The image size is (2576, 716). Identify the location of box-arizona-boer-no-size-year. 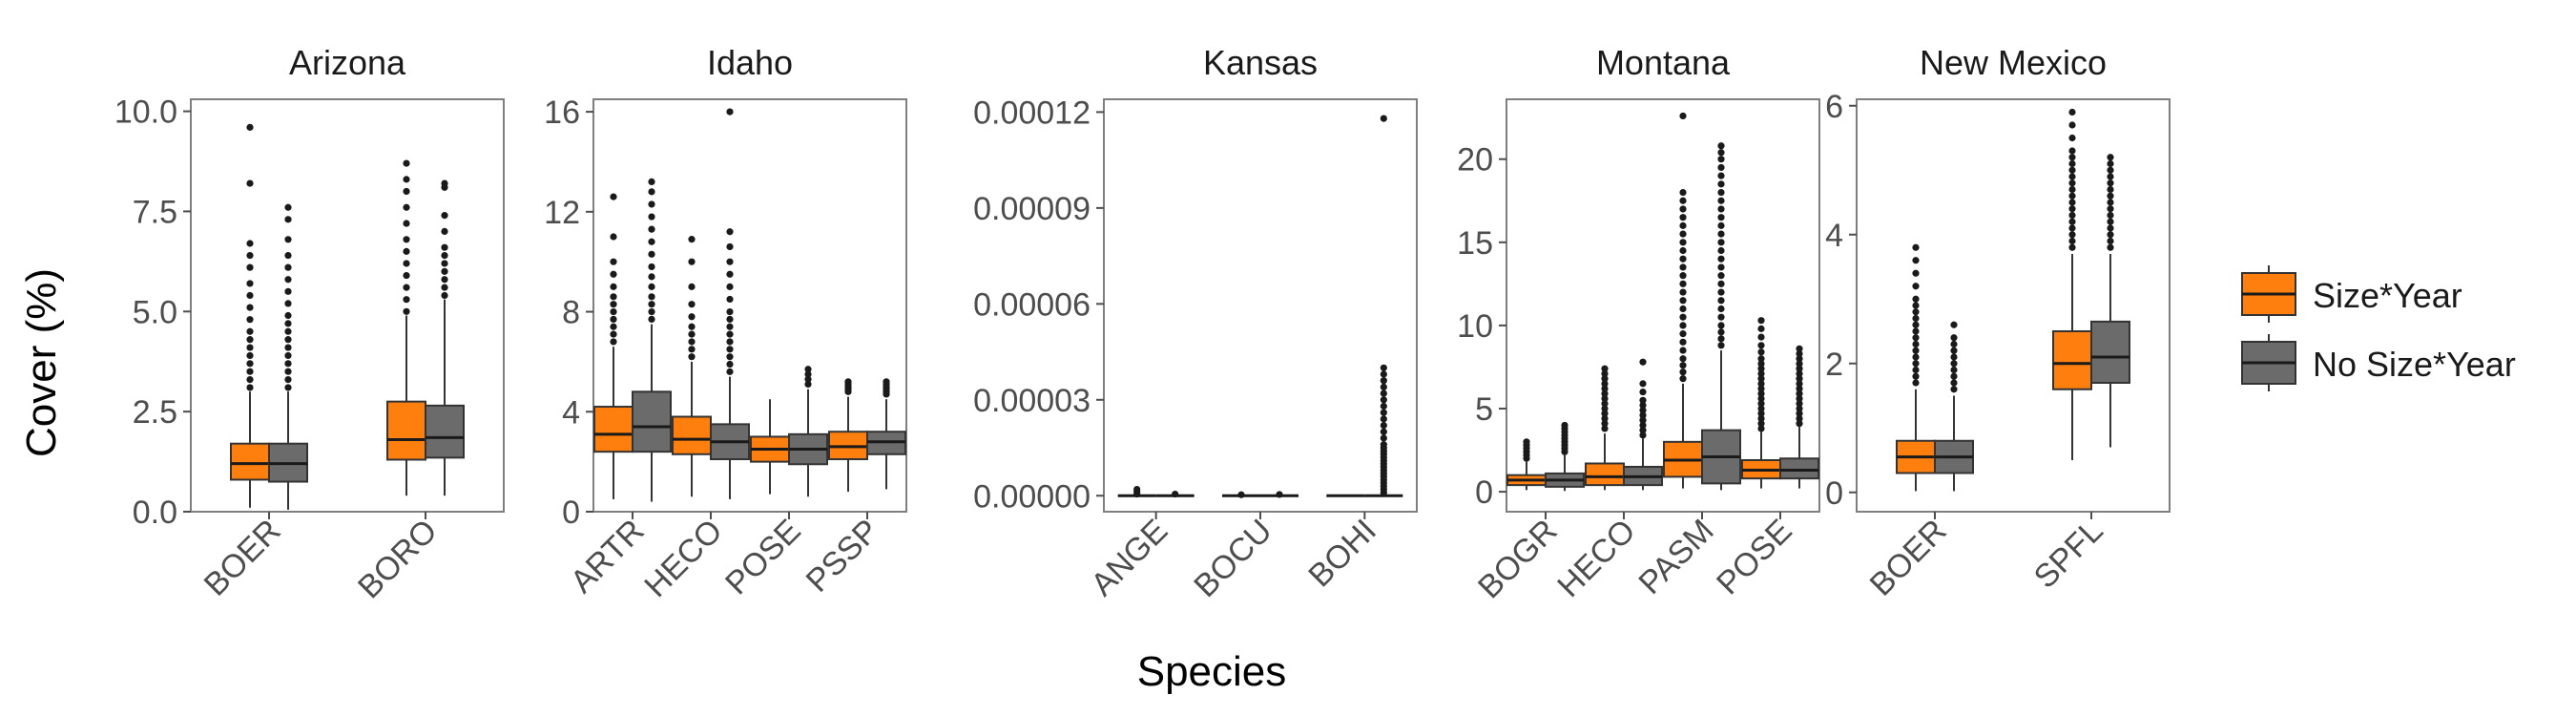
(288, 356).